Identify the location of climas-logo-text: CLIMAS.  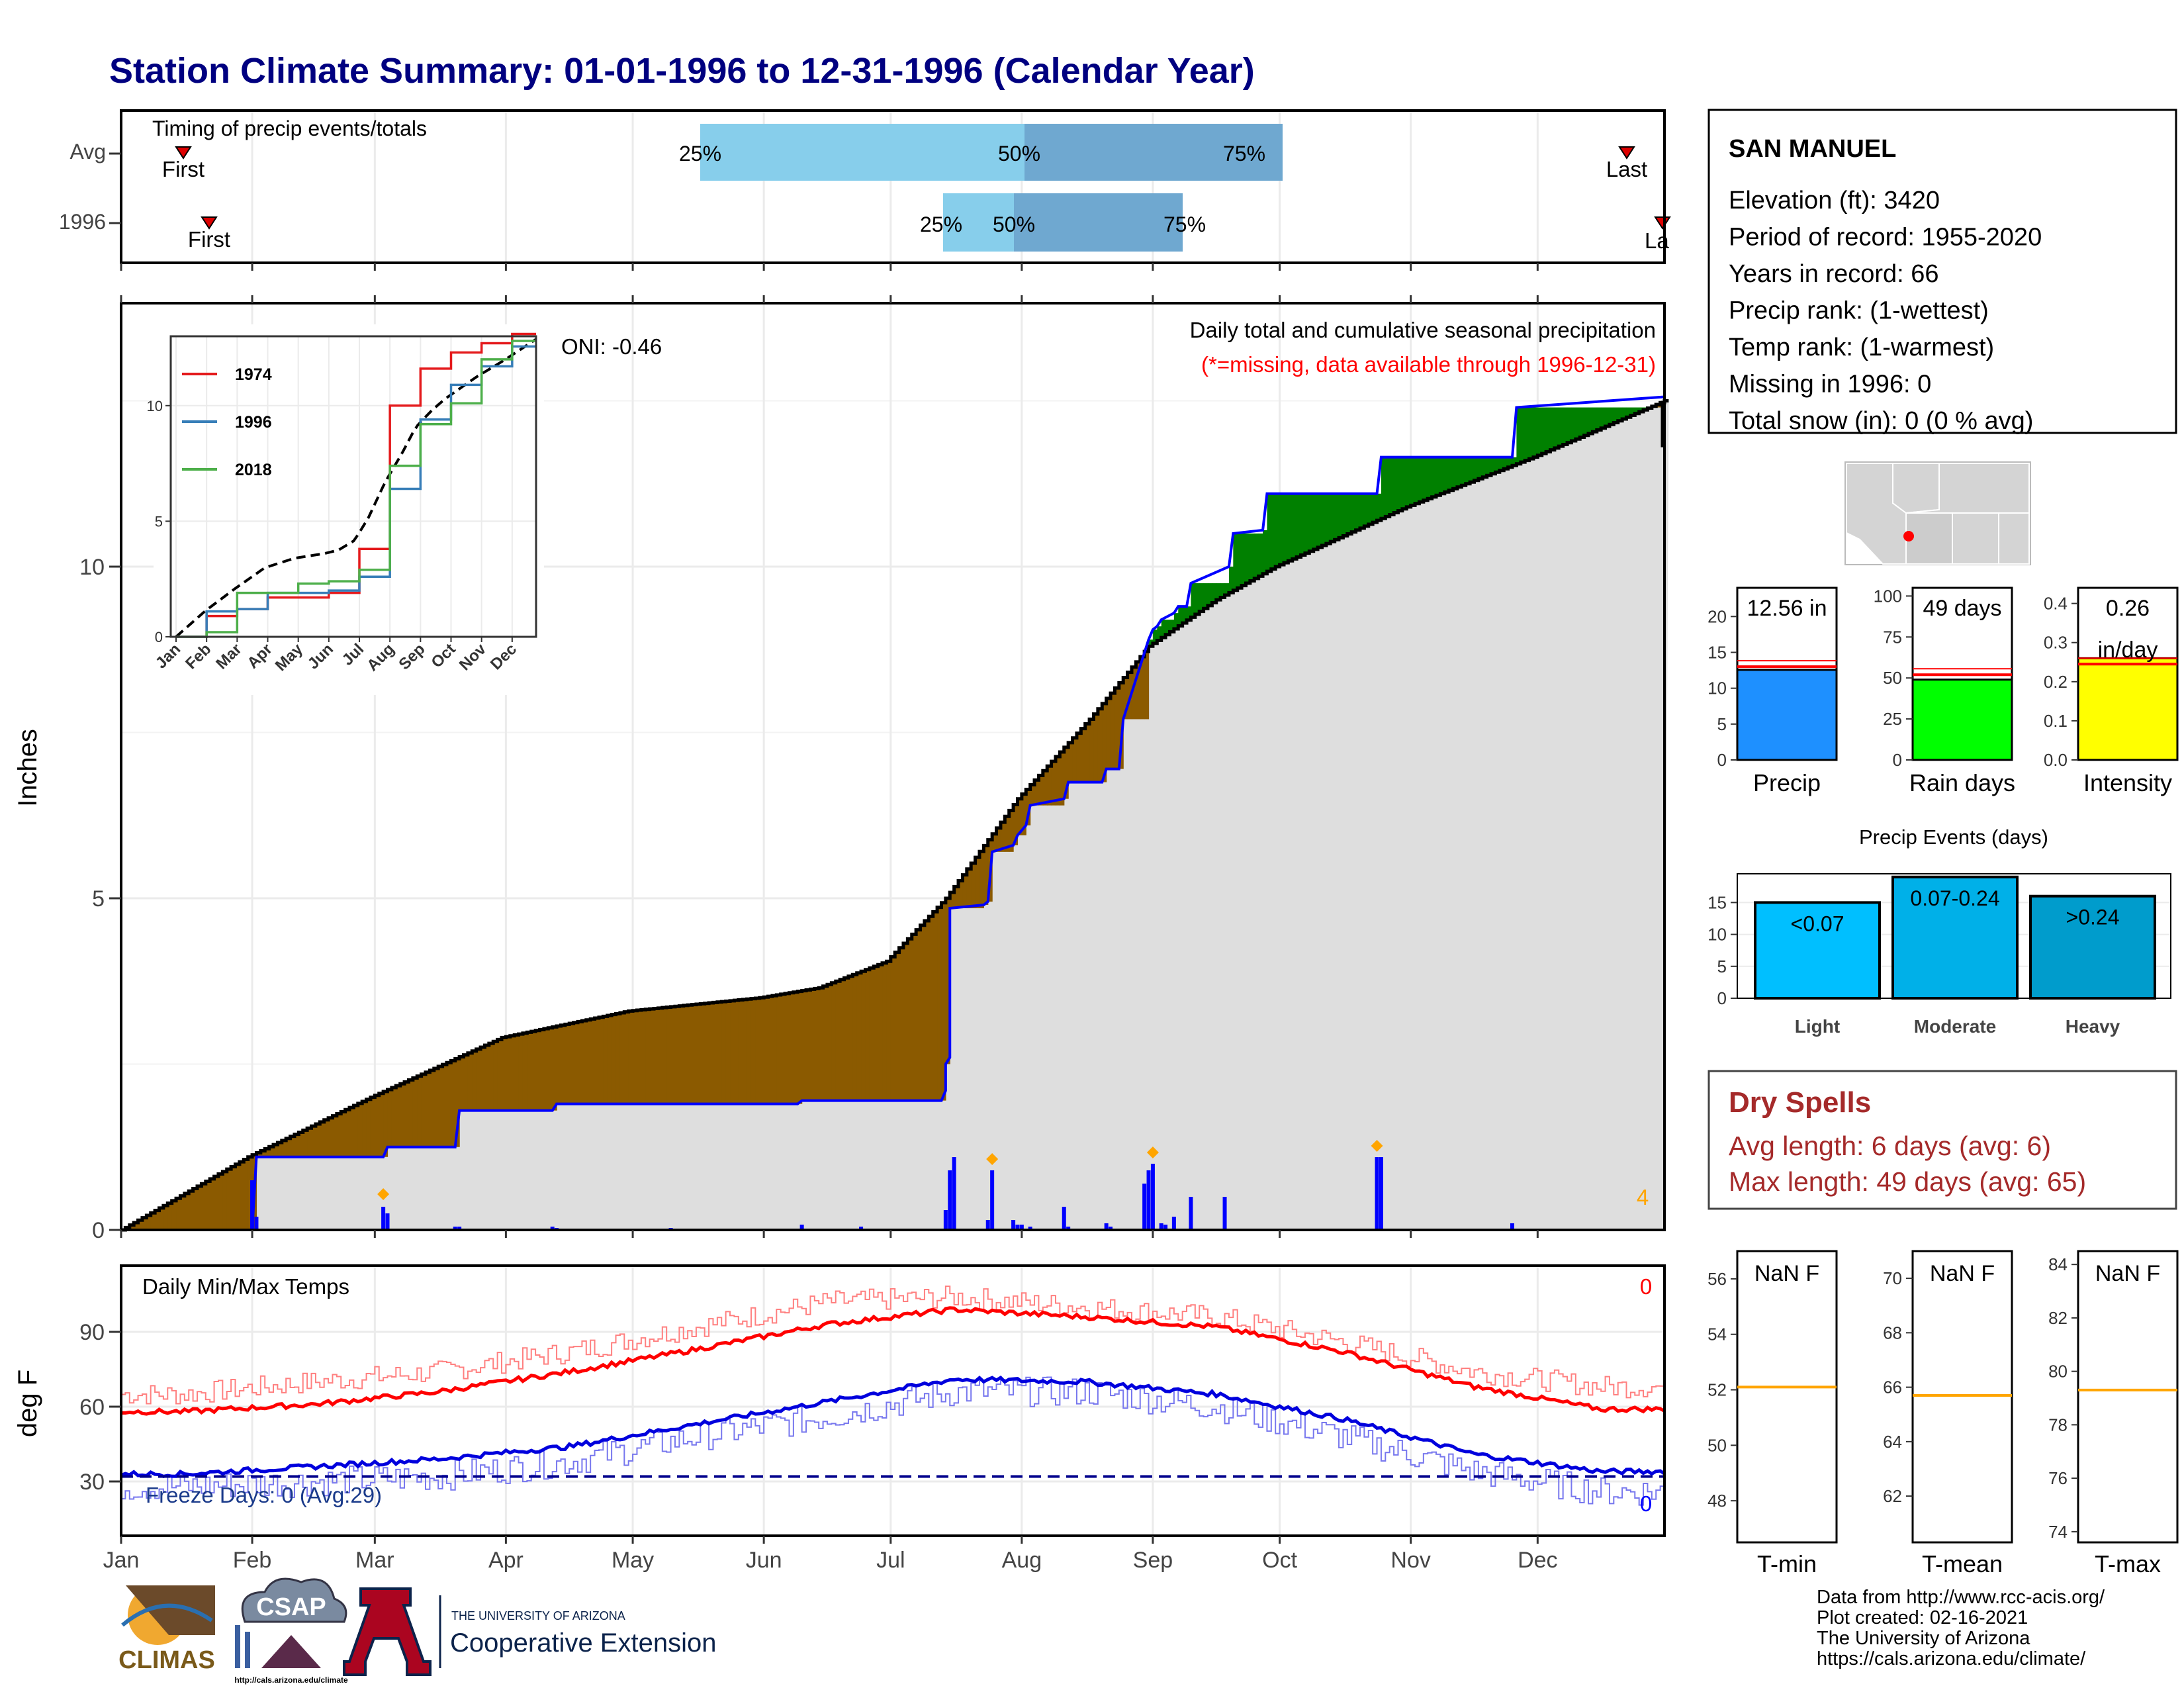
(167, 1660).